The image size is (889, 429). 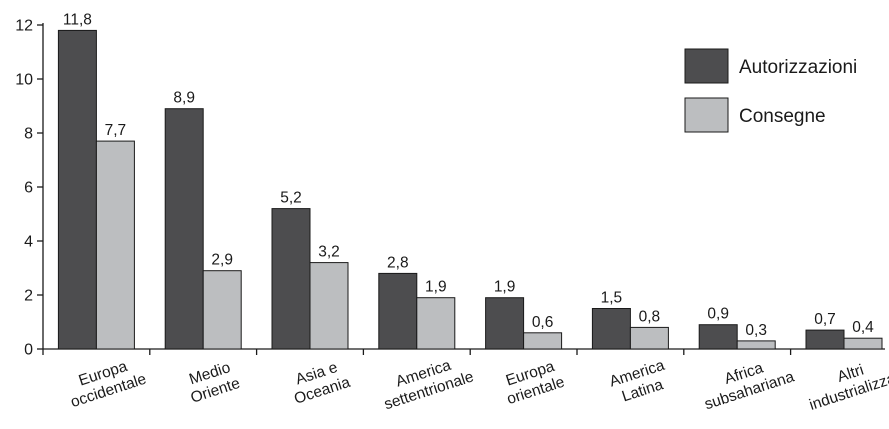 What do you see at coordinates (28, 350) in the screenshot?
I see `y-tick-label: 0` at bounding box center [28, 350].